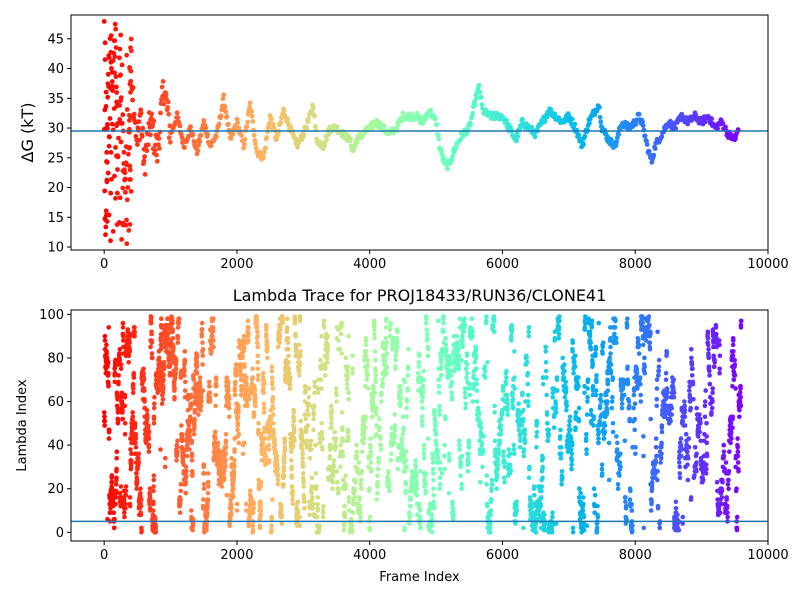 Image resolution: width=800 pixels, height=600 pixels. Describe the element at coordinates (369, 264) in the screenshot. I see `x-tick-label: 4000` at that location.